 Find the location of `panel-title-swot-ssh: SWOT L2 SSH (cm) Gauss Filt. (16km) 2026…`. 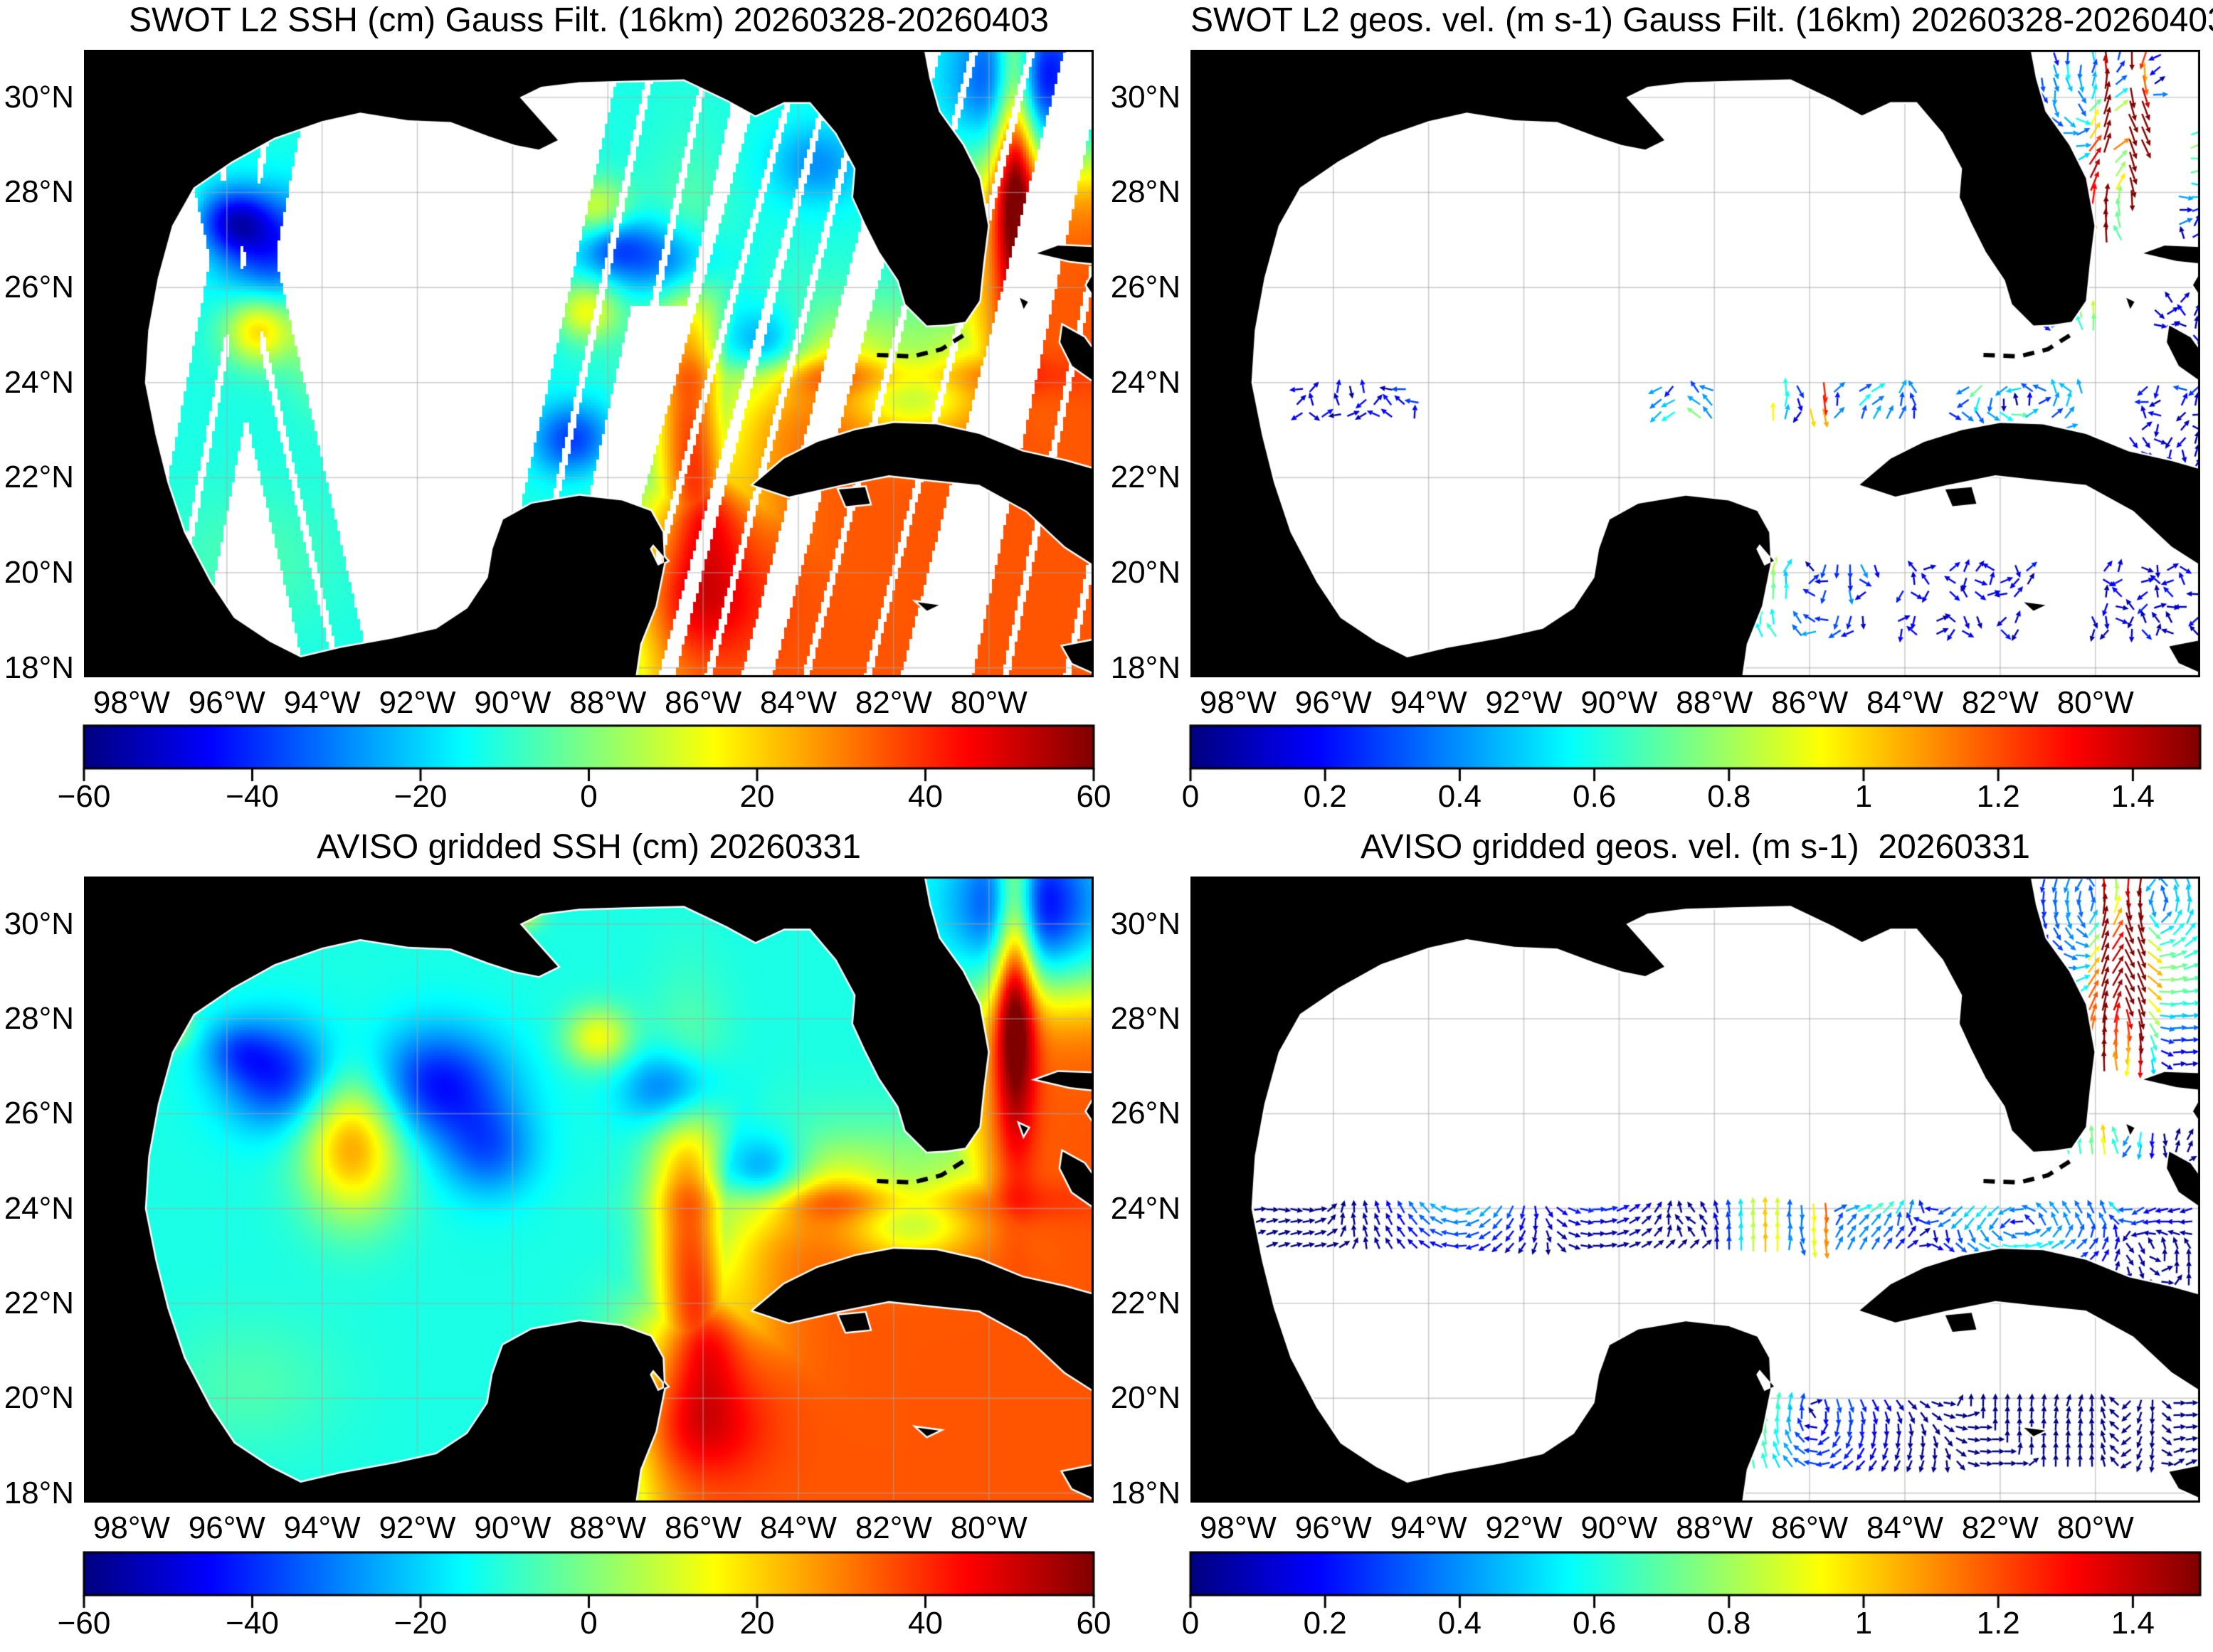

panel-title-swot-ssh: SWOT L2 SSH (cm) Gauss Filt. (16km) 2026… is located at coordinates (589, 20).